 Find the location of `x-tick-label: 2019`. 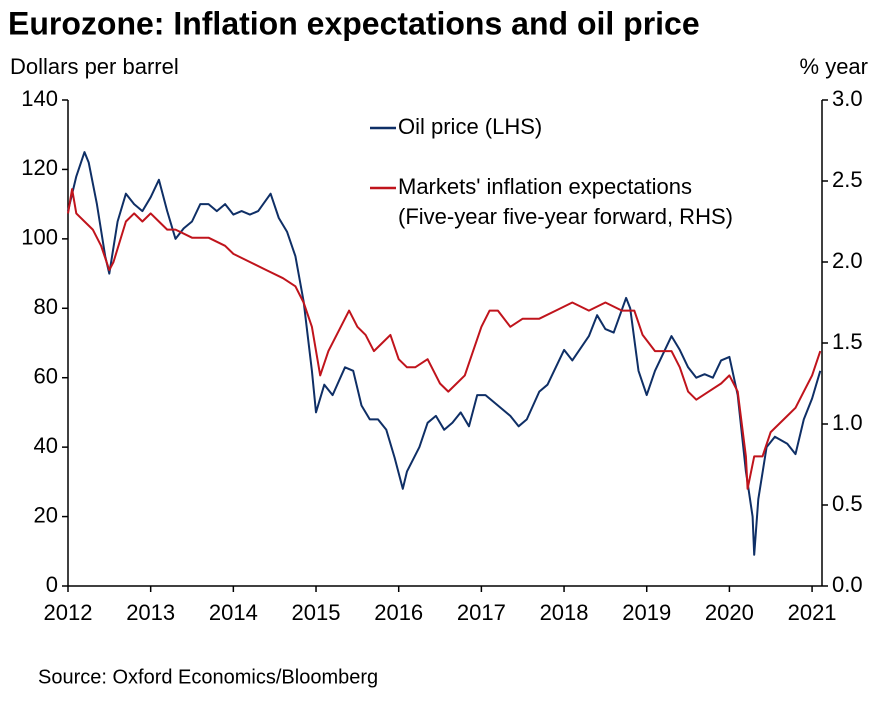

x-tick-label: 2019 is located at coordinates (646, 612).